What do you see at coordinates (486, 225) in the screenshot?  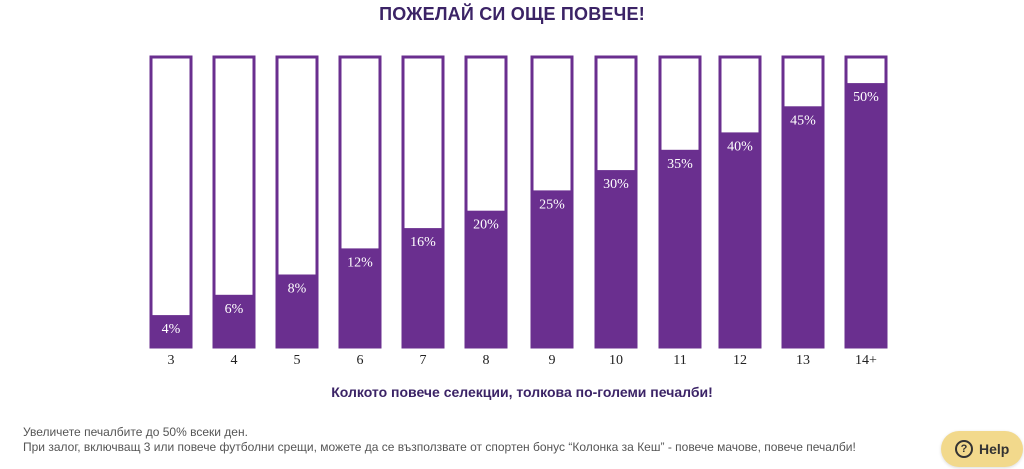 I see `bar-value-label-8: 20%` at bounding box center [486, 225].